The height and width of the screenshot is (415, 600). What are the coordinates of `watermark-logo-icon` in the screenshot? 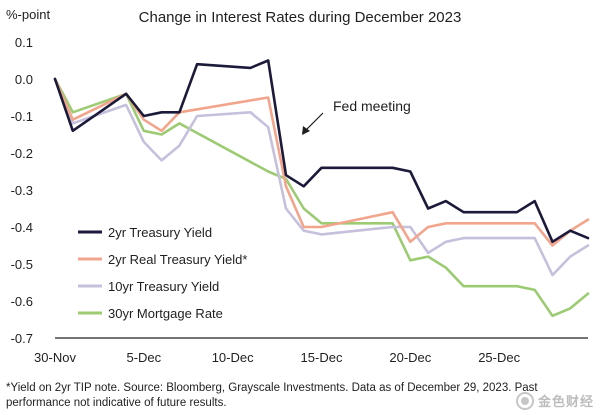 It's located at (524, 400).